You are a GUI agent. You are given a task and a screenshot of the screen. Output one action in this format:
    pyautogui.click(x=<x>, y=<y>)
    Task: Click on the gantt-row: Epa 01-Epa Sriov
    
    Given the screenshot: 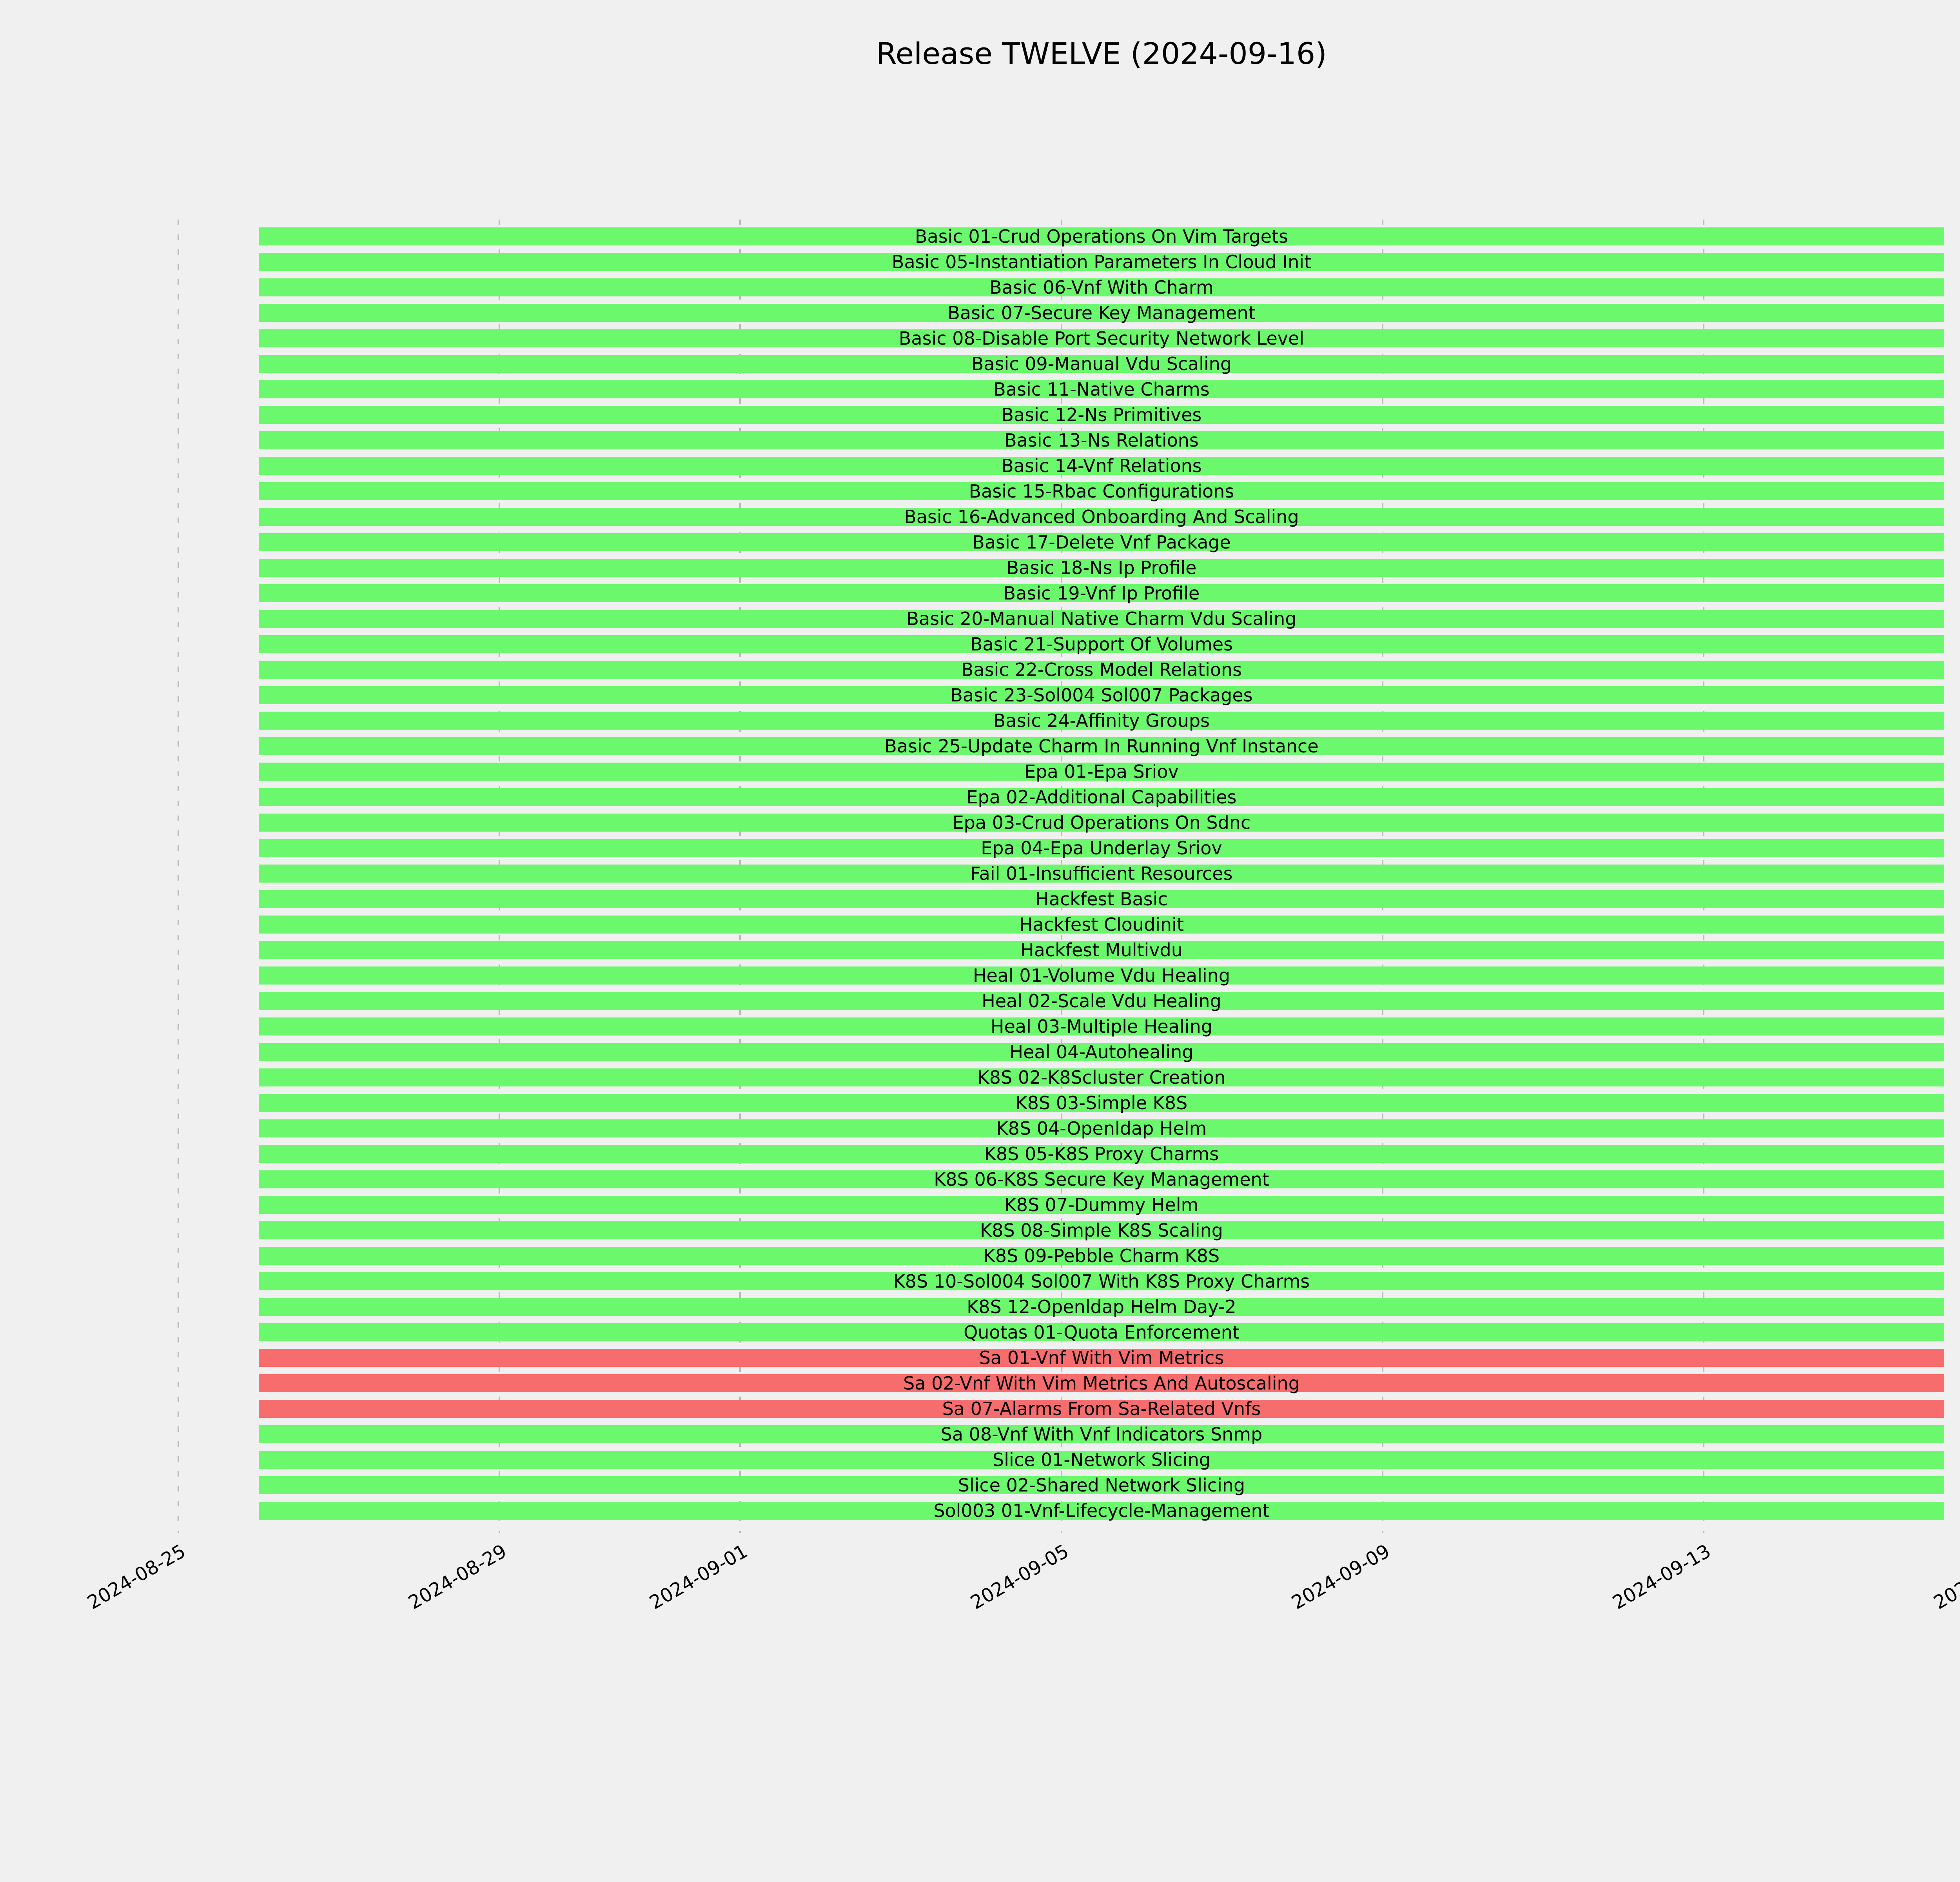 What is the action you would take?
    pyautogui.click(x=1069, y=771)
    